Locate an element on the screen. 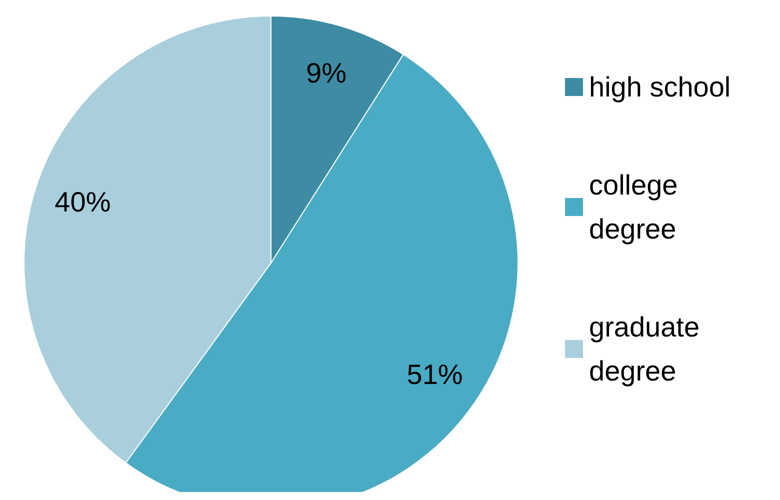 This screenshot has width=780, height=500. legend-label: college degree is located at coordinates (637, 207).